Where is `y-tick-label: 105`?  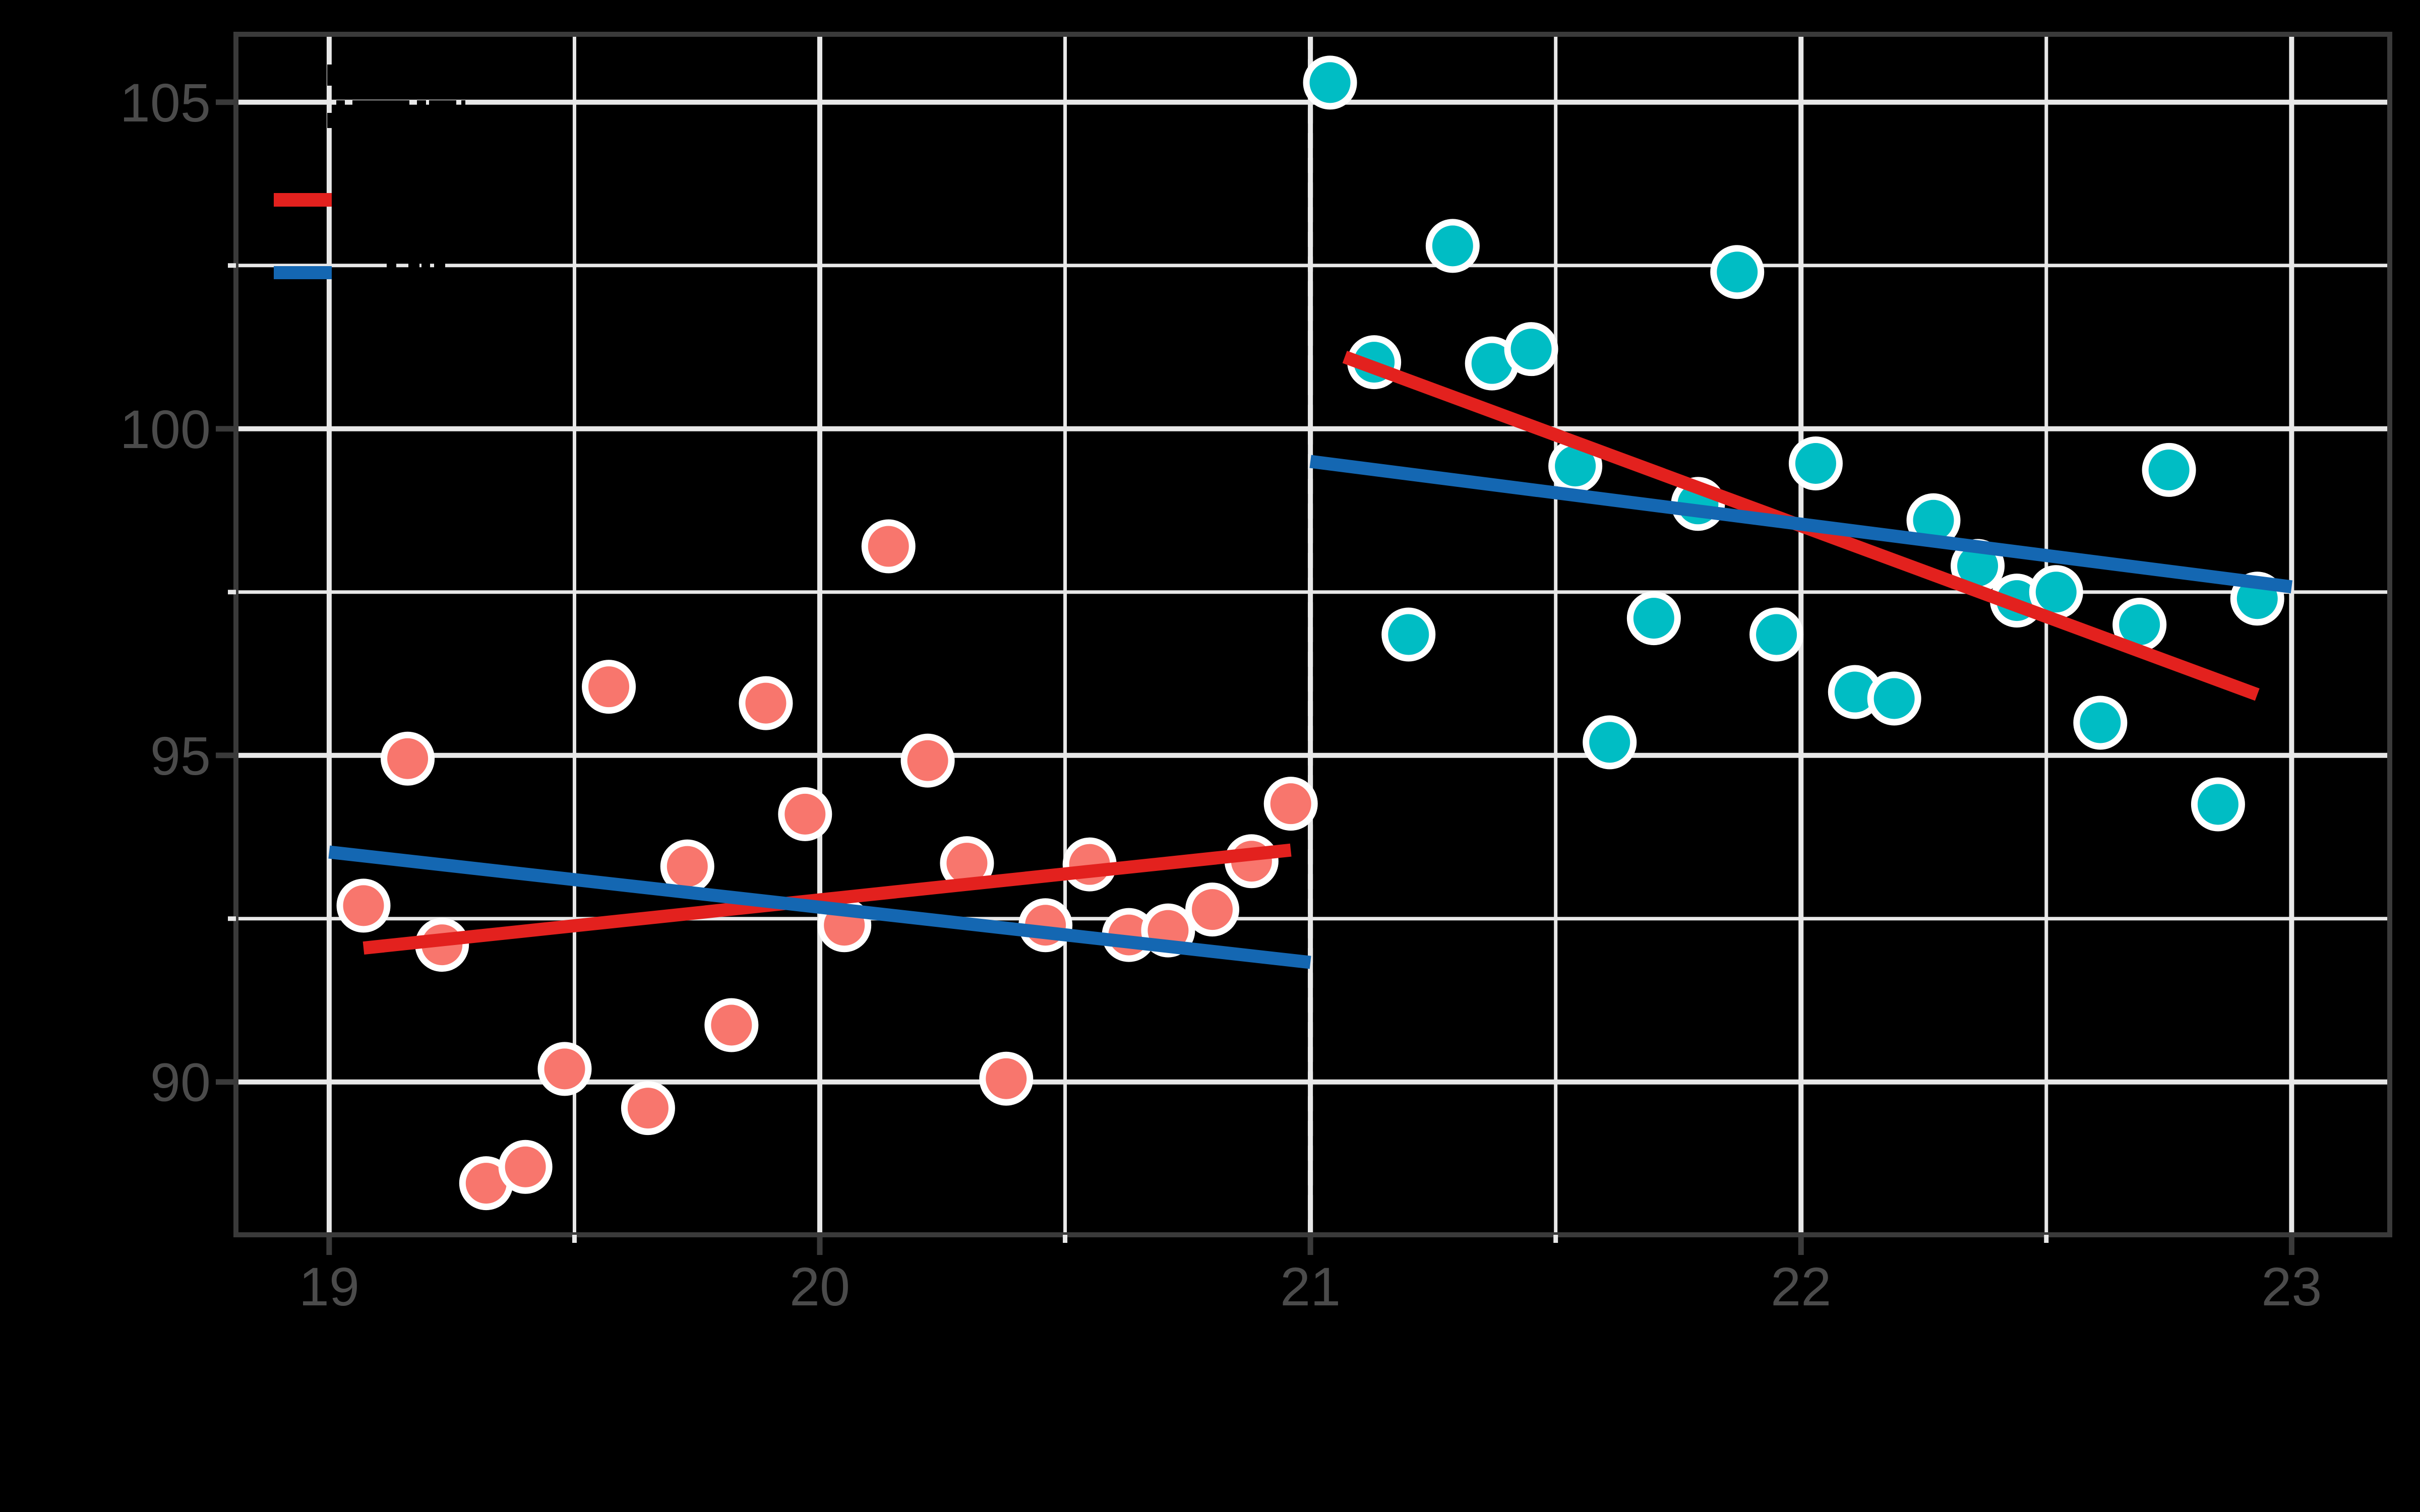 y-tick-label: 105 is located at coordinates (165, 102).